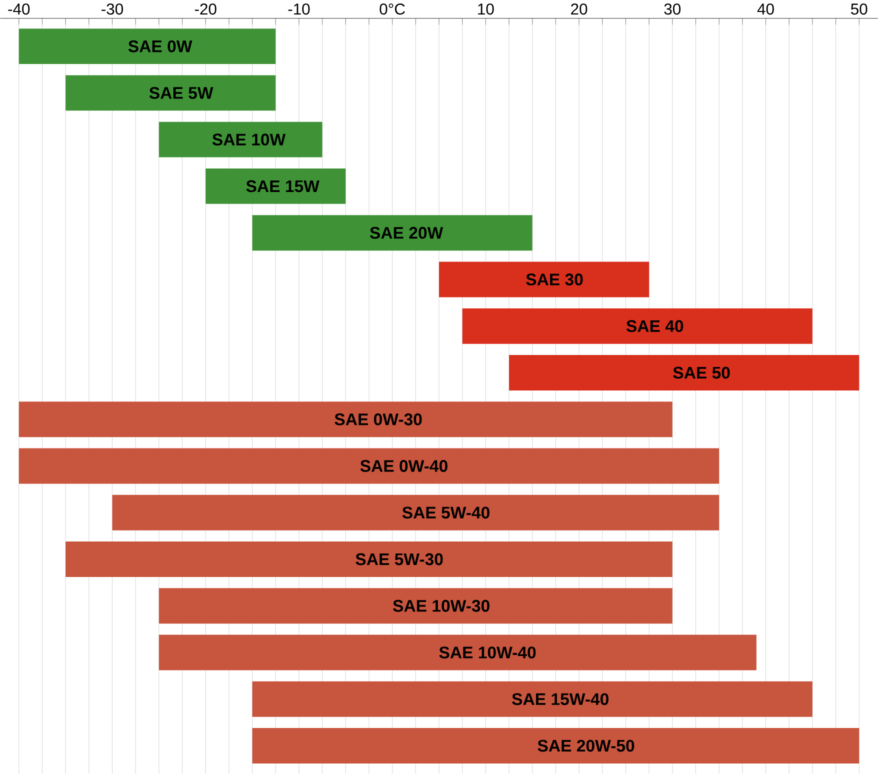 The image size is (878, 774). What do you see at coordinates (859, 9) in the screenshot?
I see `x-tick-label: 50` at bounding box center [859, 9].